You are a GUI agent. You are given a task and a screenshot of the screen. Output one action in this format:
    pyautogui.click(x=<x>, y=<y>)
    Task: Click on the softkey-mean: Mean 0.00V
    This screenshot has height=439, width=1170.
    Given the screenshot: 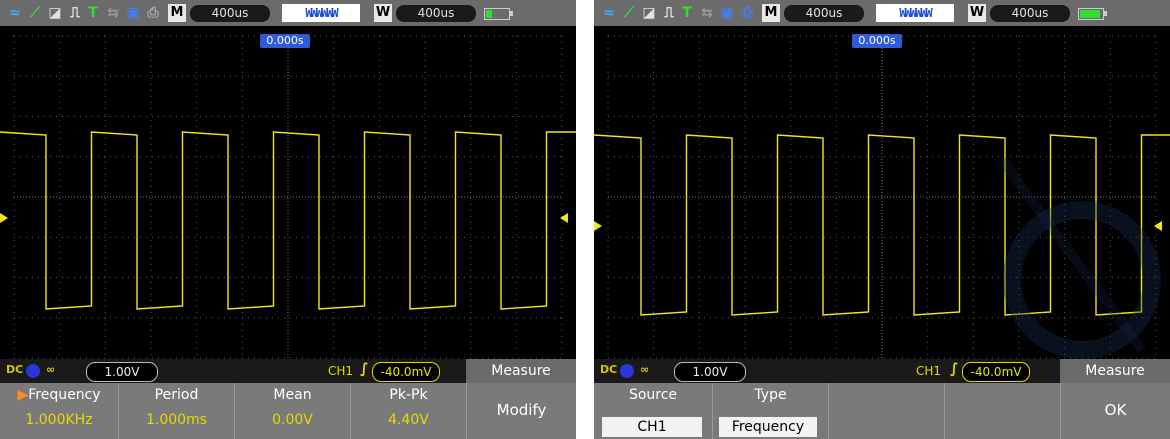 What is the action you would take?
    pyautogui.click(x=292, y=411)
    